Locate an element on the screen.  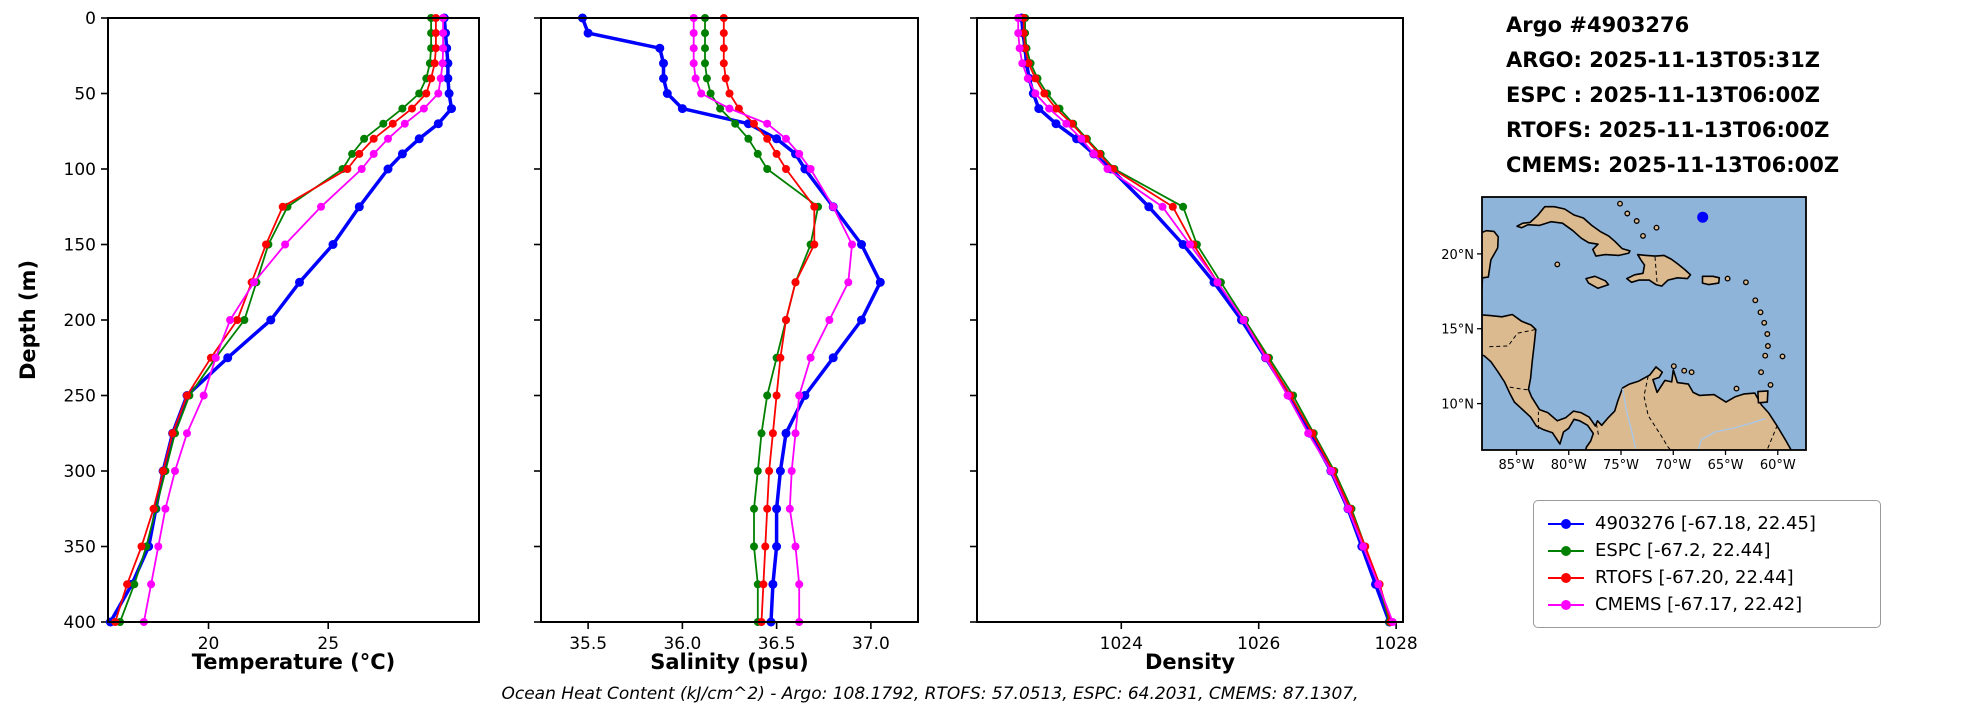
rtofs-timestamp: RTOFS: 2025-11-13T06:00Z is located at coordinates (1668, 130).